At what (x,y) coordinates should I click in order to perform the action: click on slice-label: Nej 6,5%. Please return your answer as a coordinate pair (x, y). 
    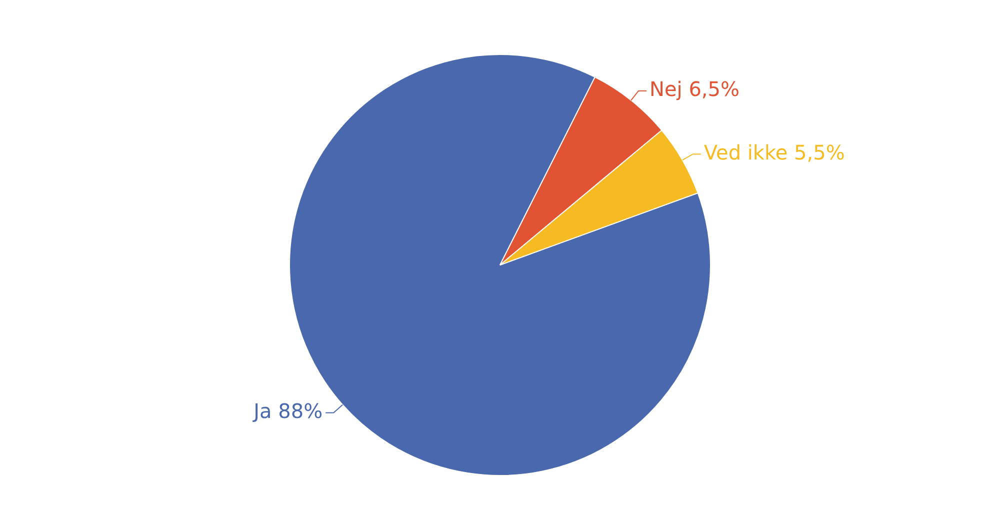
    Looking at the image, I should click on (695, 89).